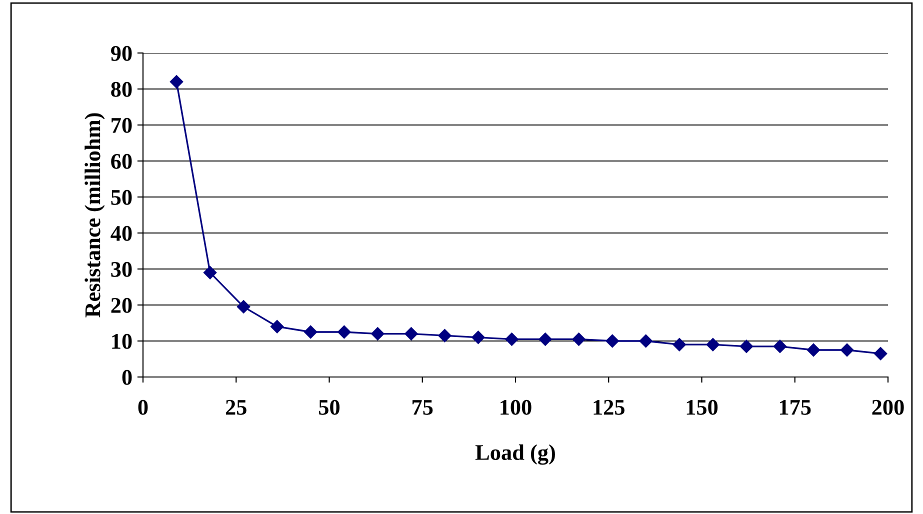 The height and width of the screenshot is (514, 923). What do you see at coordinates (121, 161) in the screenshot?
I see `y-tick-label: 60` at bounding box center [121, 161].